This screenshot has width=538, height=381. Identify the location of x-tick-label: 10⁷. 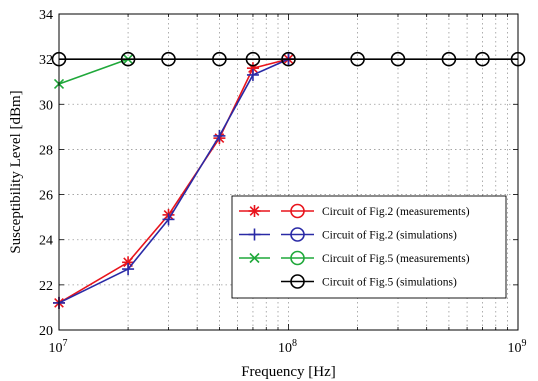
(58, 347).